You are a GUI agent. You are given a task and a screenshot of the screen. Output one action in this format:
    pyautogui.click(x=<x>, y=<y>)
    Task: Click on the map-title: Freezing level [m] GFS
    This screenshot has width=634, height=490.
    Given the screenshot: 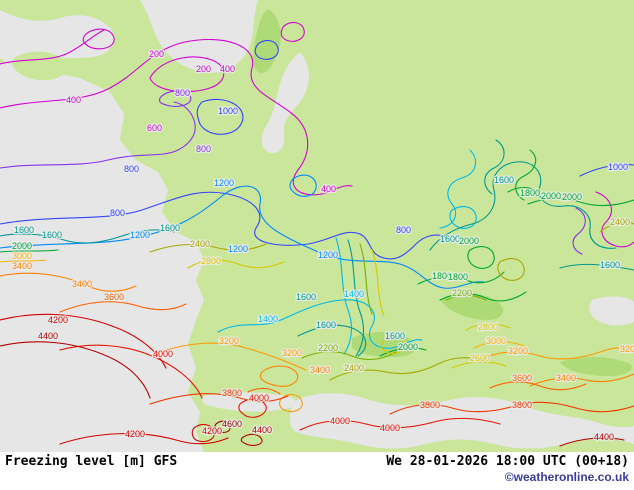 What is the action you would take?
    pyautogui.click(x=91, y=461)
    